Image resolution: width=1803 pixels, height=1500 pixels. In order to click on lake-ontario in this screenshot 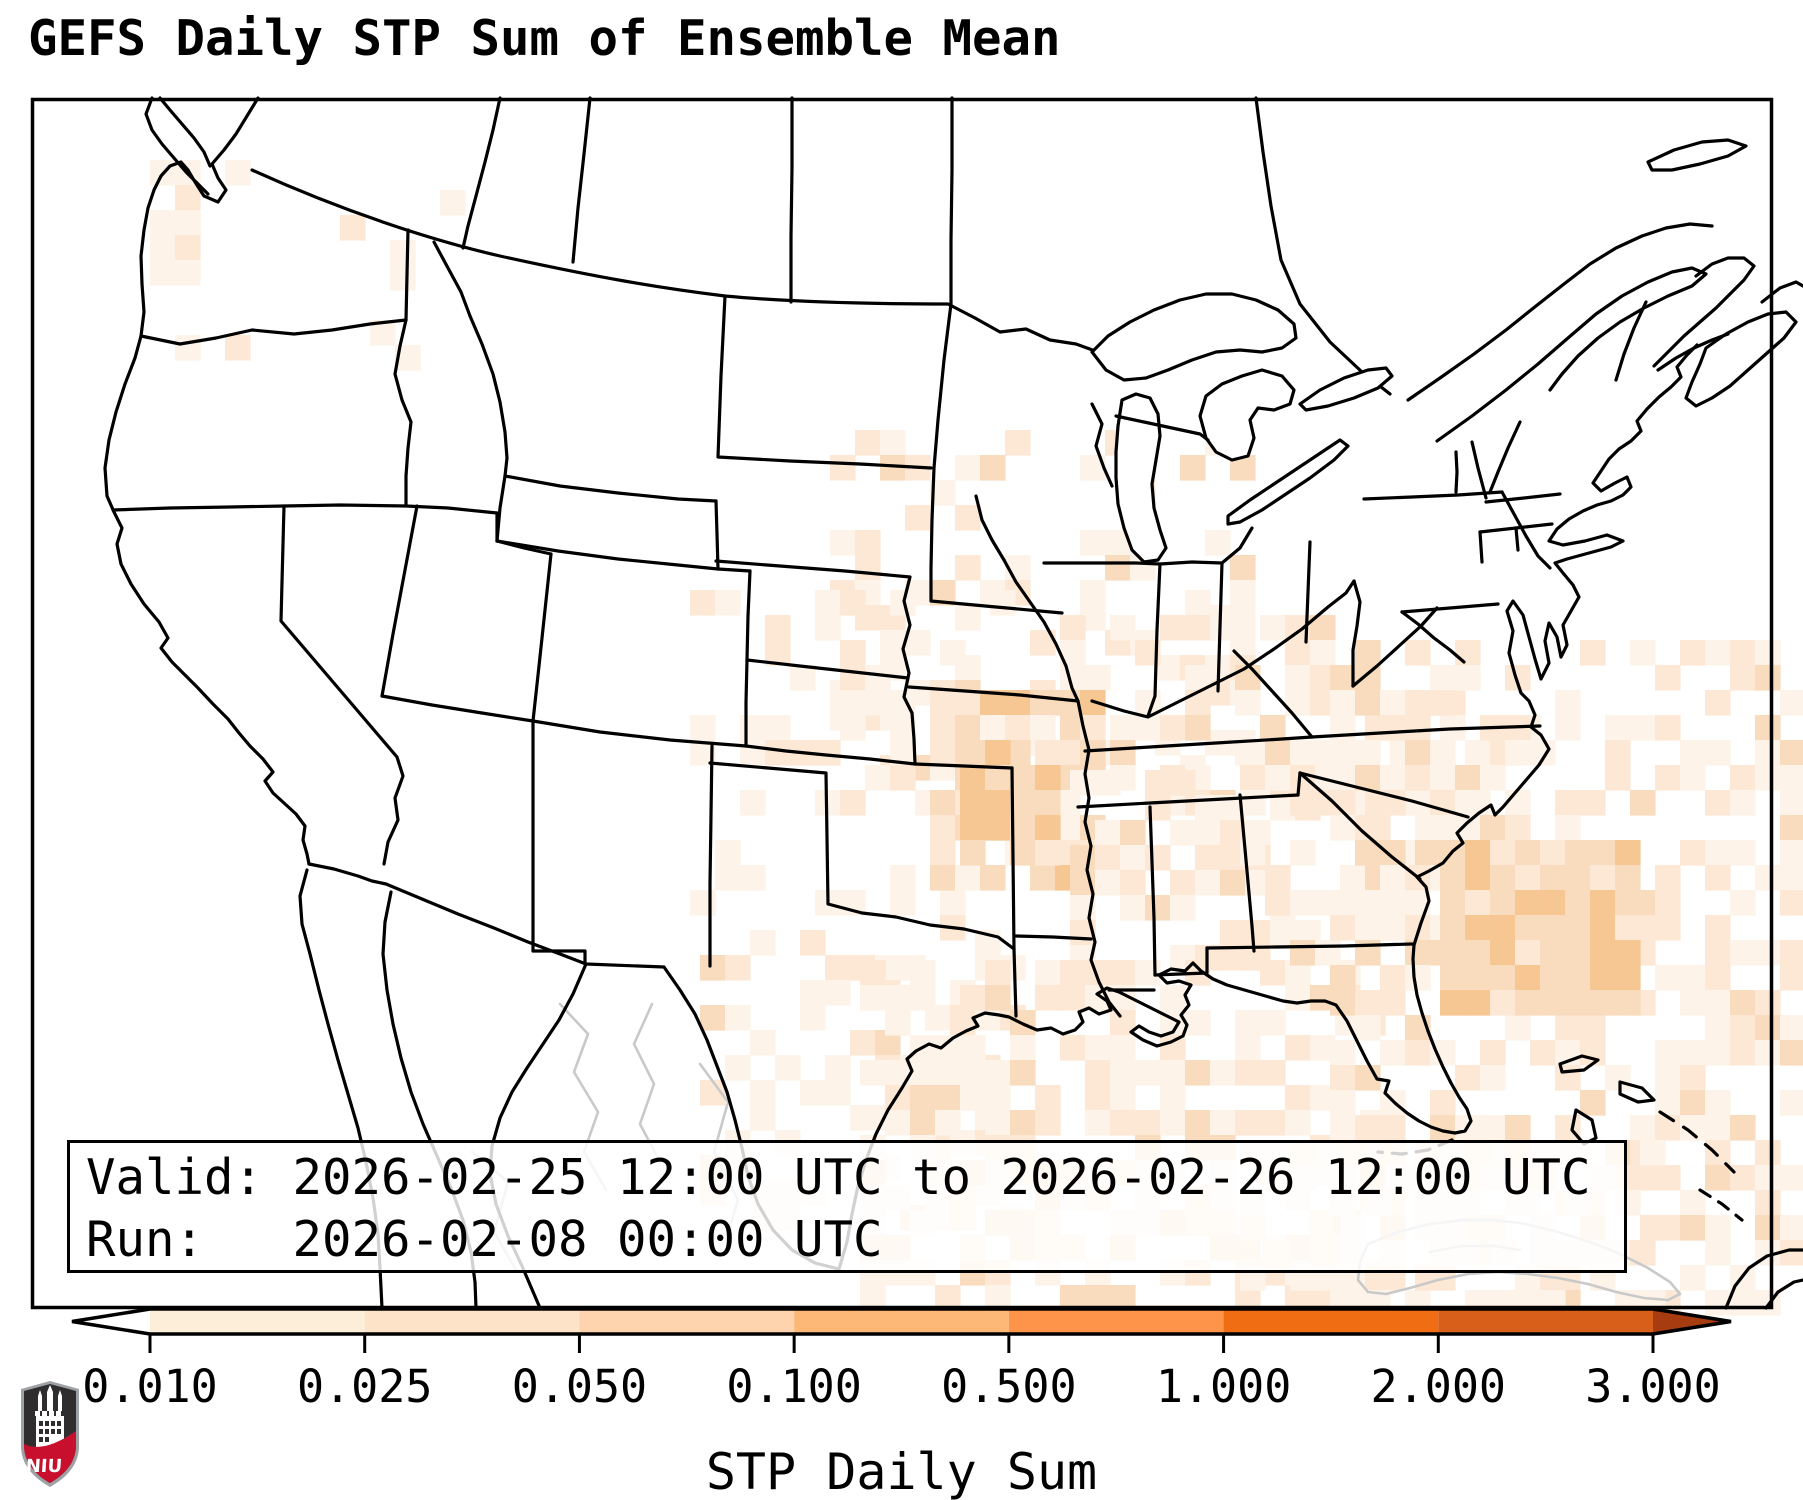, I will do `click(1346, 389)`.